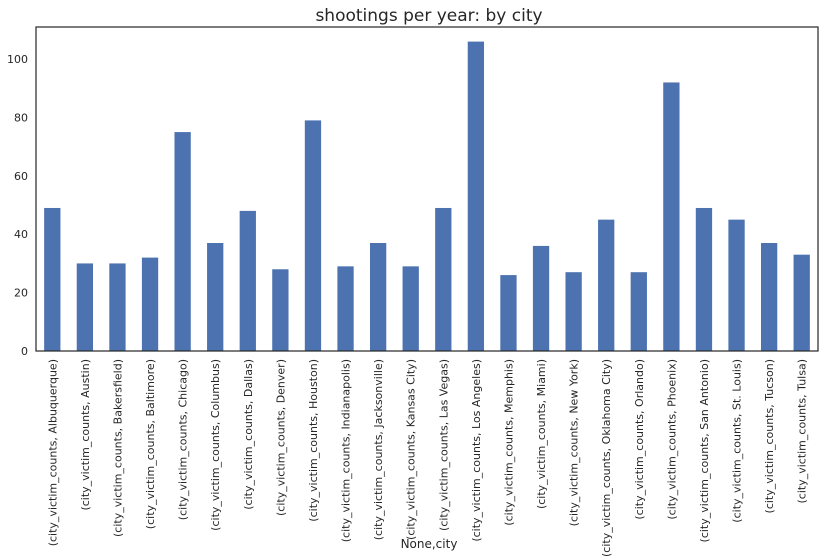 The height and width of the screenshot is (557, 823). Describe the element at coordinates (215, 445) in the screenshot. I see `x-tick-label: (city_victim_counts, Columbus)` at that location.